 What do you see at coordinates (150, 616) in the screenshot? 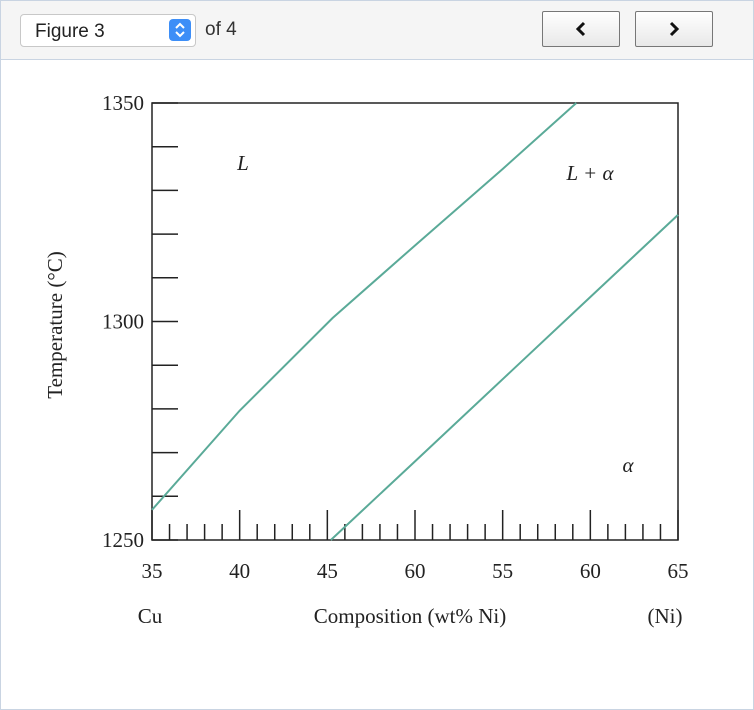
I see `x-label-left: Cu` at bounding box center [150, 616].